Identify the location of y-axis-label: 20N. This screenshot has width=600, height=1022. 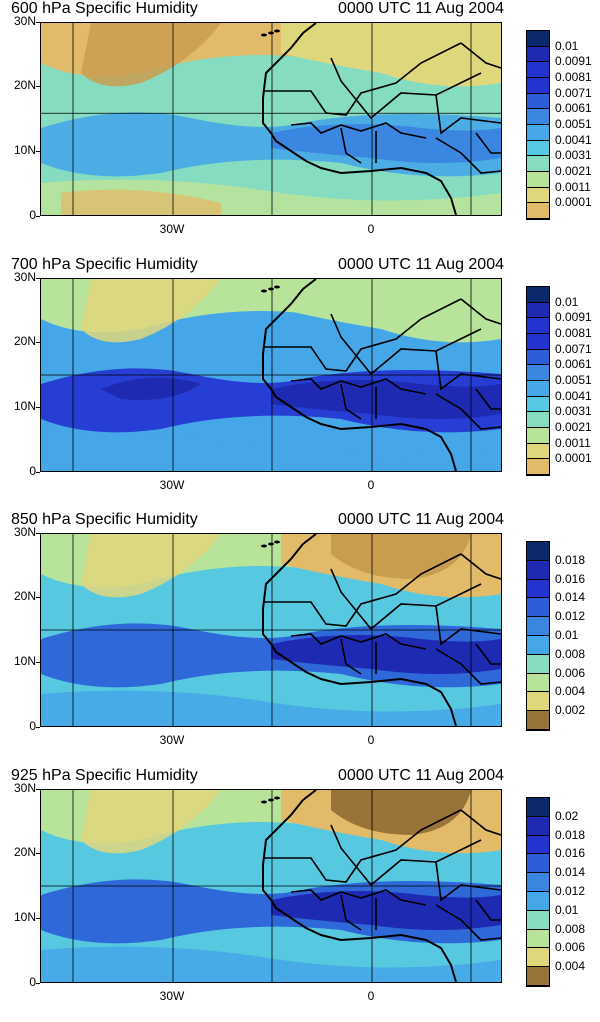
(24, 596).